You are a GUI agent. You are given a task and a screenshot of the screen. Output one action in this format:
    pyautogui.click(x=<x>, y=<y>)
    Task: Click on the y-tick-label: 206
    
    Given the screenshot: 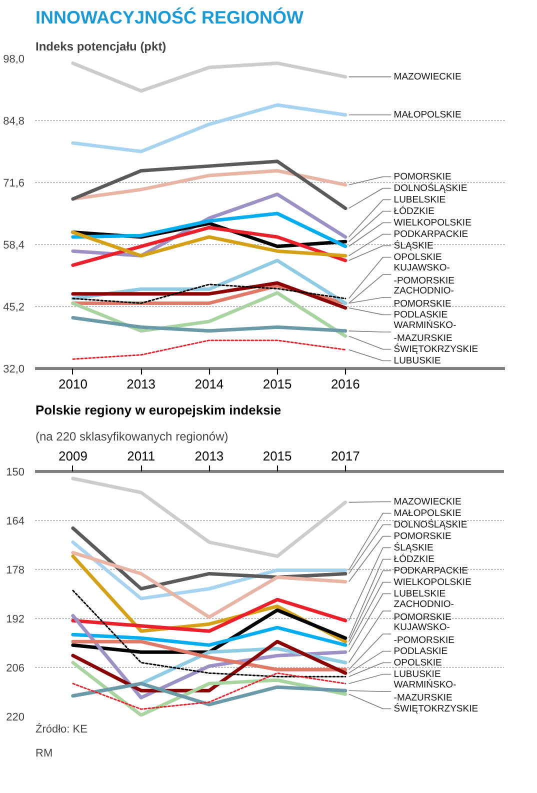 What is the action you would take?
    pyautogui.click(x=15, y=668)
    